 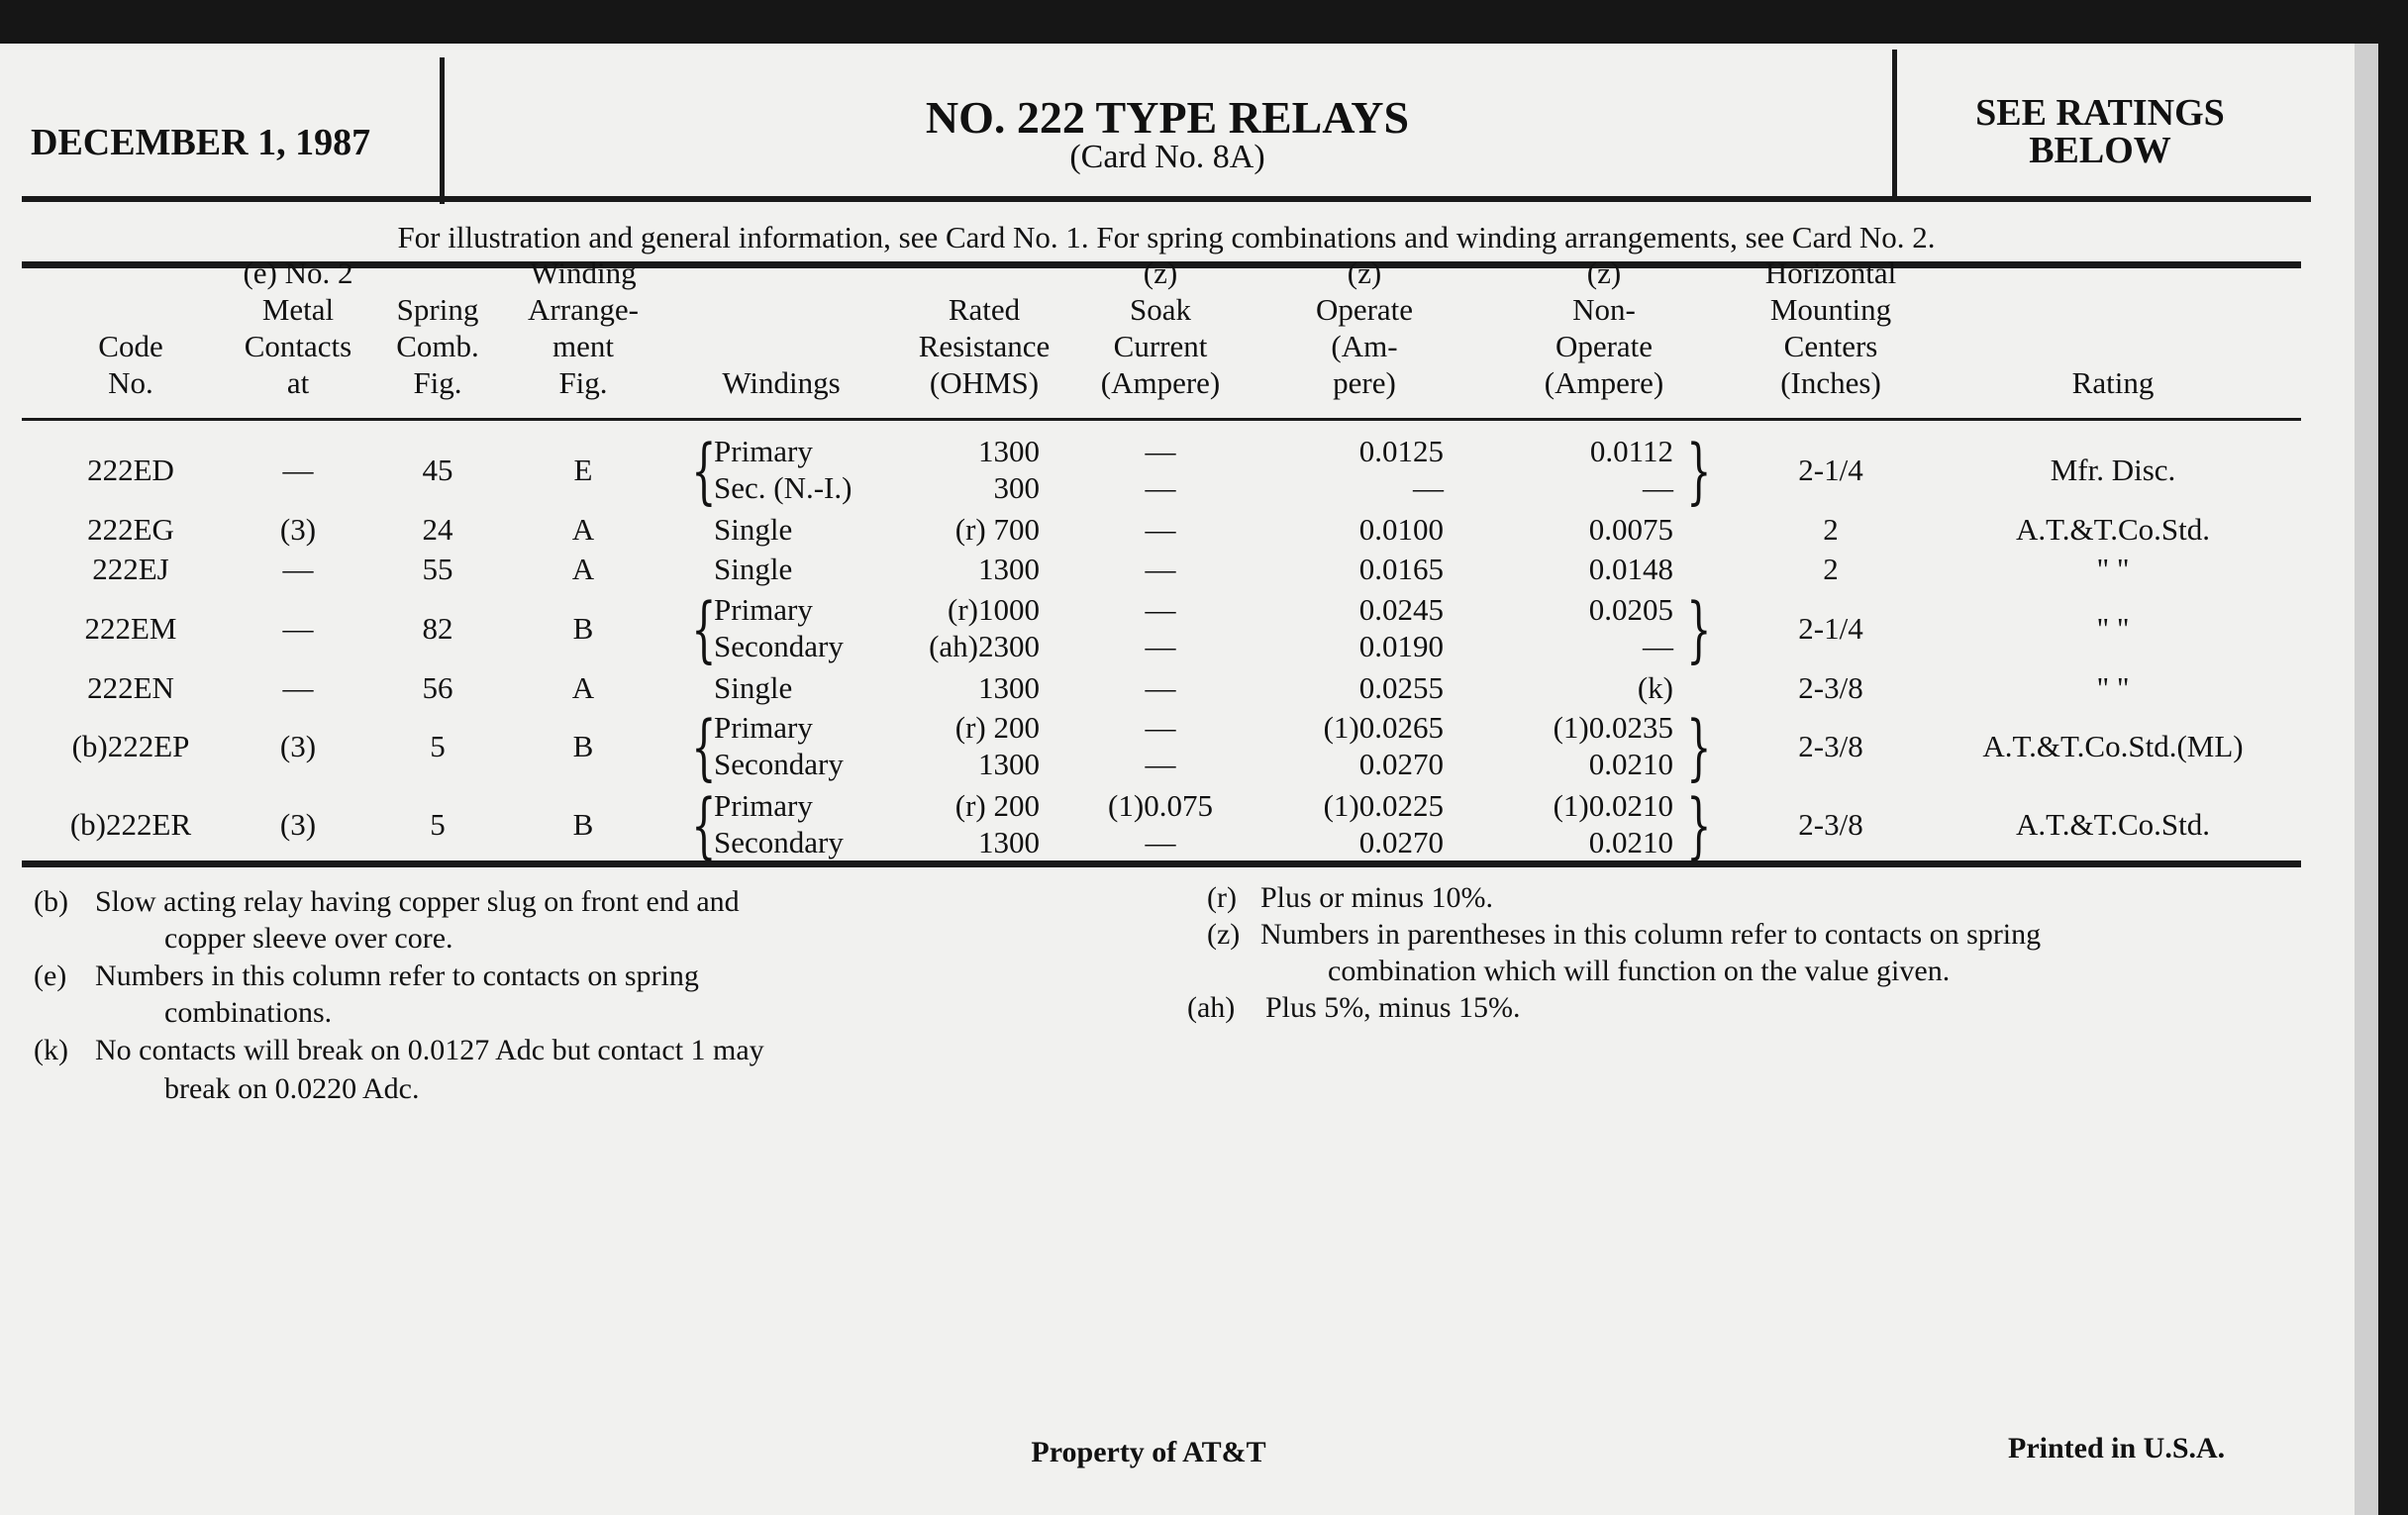 I want to click on column-header-contacts: at, so click(x=298, y=382).